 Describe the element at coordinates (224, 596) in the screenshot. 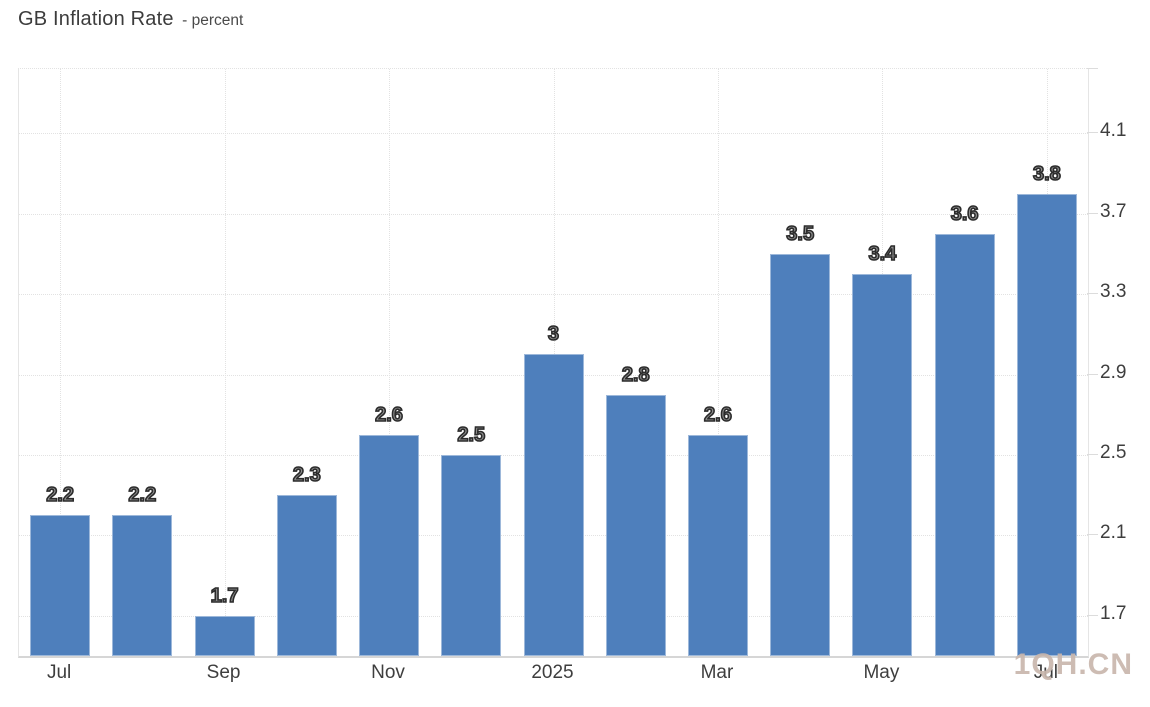

I see `bar-value-label: 1.7` at that location.